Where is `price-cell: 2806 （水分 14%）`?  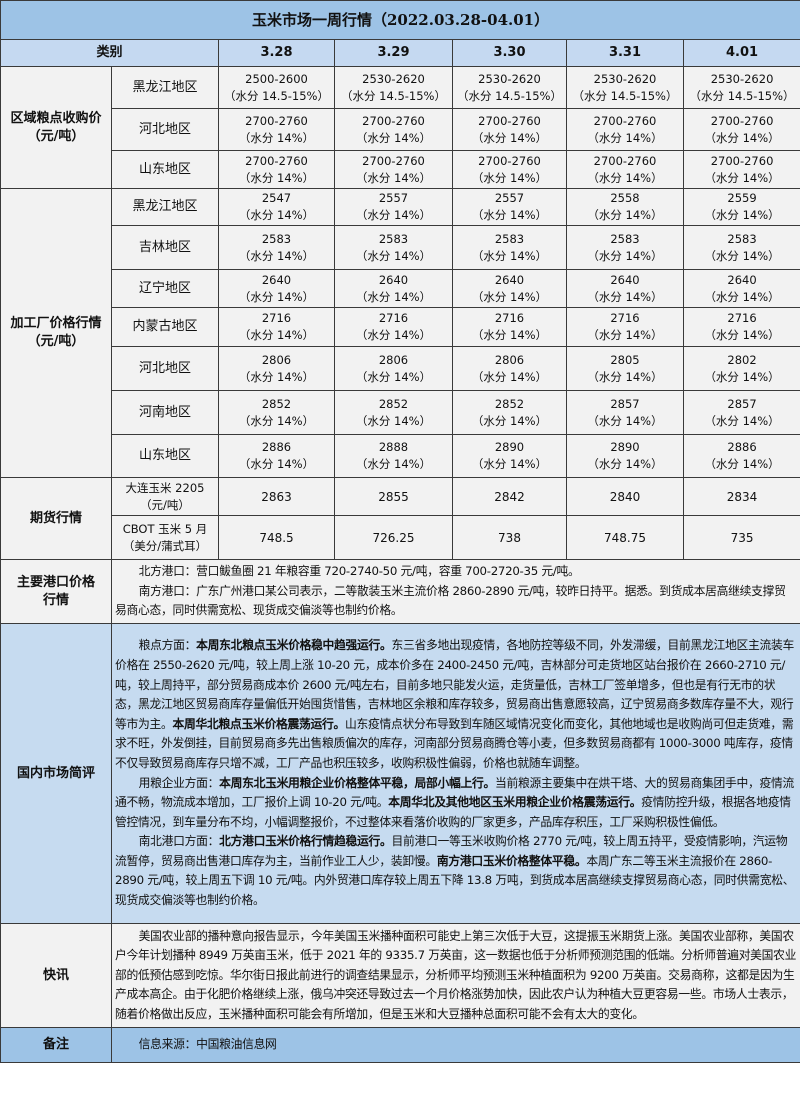 price-cell: 2806 （水分 14%） is located at coordinates (509, 368).